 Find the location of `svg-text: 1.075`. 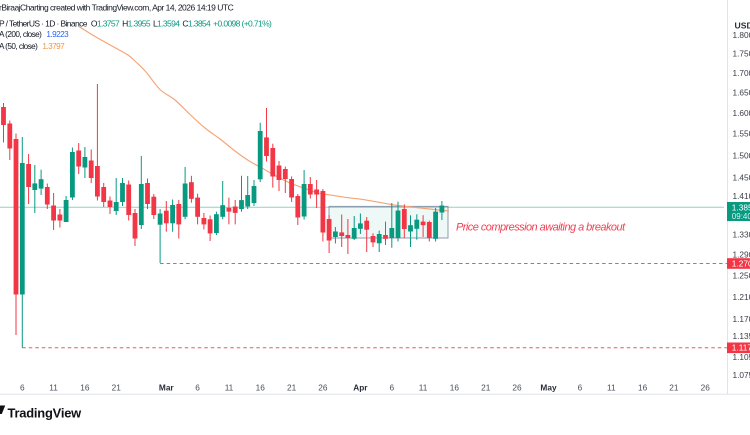

svg-text: 1.075 is located at coordinates (741, 375).